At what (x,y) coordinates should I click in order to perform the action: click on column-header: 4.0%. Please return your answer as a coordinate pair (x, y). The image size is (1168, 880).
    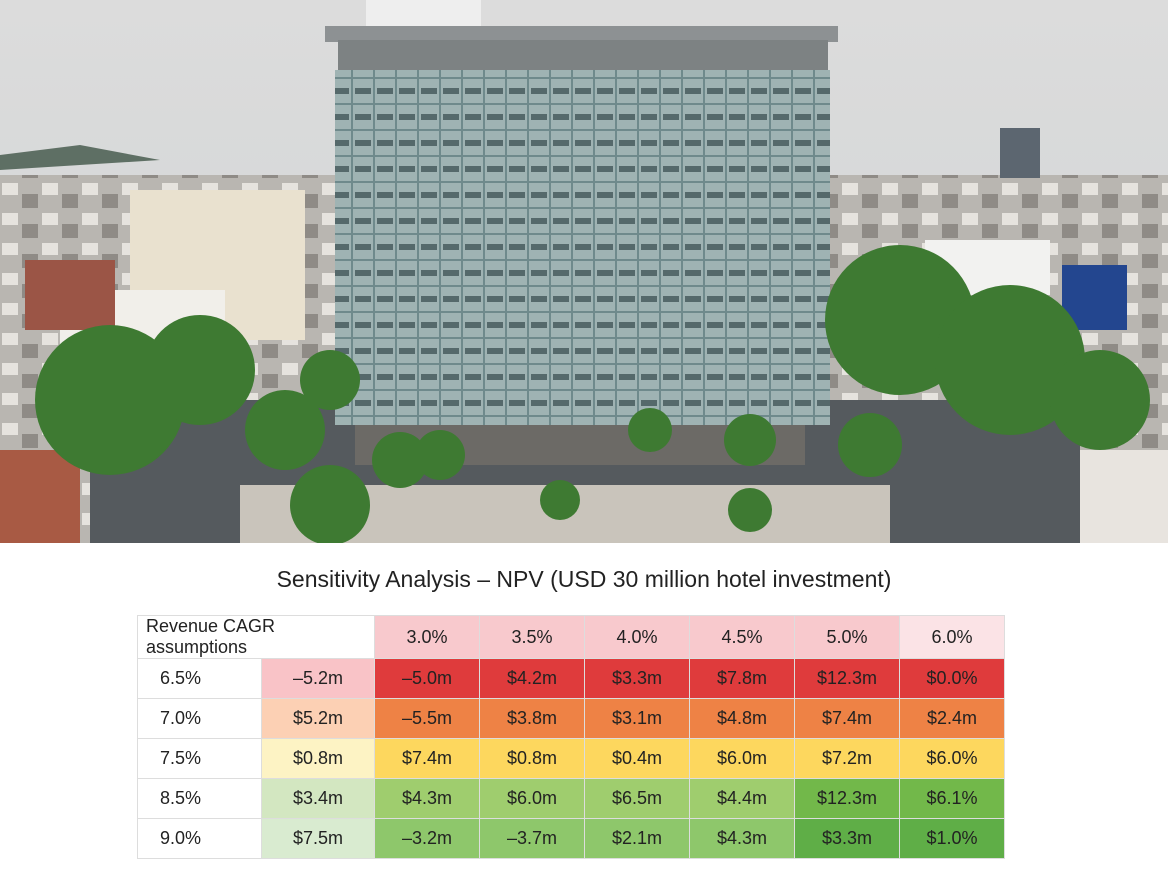
    Looking at the image, I should click on (637, 637).